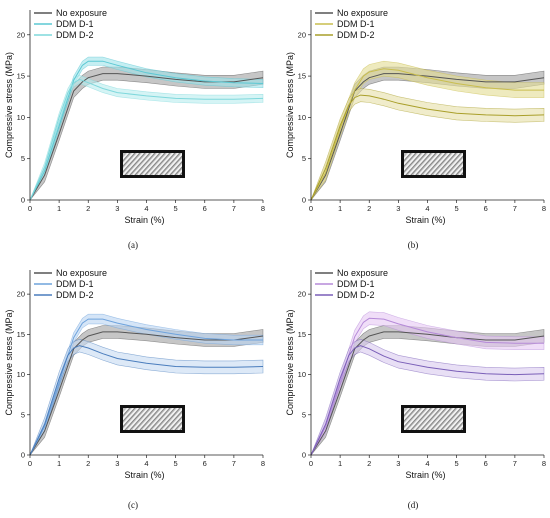  Describe the element at coordinates (234, 208) in the screenshot. I see `x-tick-label: 7` at that location.